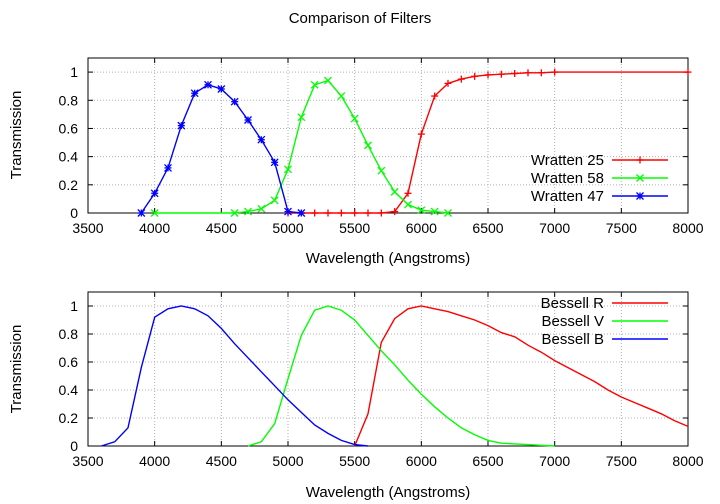 This screenshot has height=504, width=720. What do you see at coordinates (401, 376) in the screenshot?
I see `series-line-bessell-v` at bounding box center [401, 376].